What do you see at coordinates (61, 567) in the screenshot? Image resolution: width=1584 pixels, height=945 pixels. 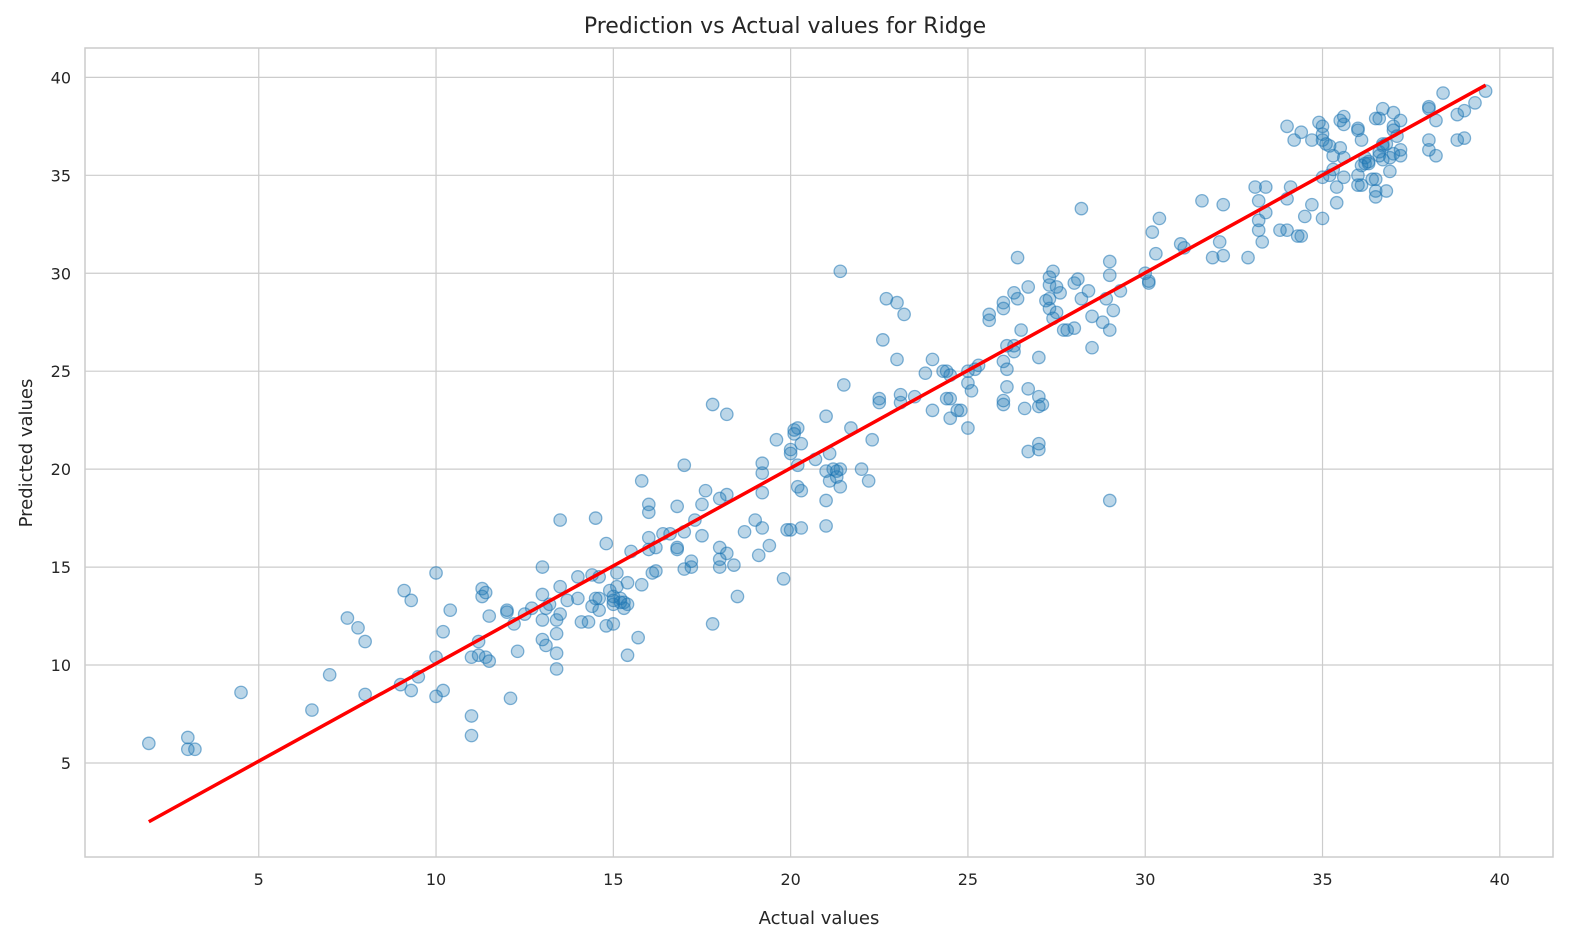 I see `y-tick-label: 15` at bounding box center [61, 567].